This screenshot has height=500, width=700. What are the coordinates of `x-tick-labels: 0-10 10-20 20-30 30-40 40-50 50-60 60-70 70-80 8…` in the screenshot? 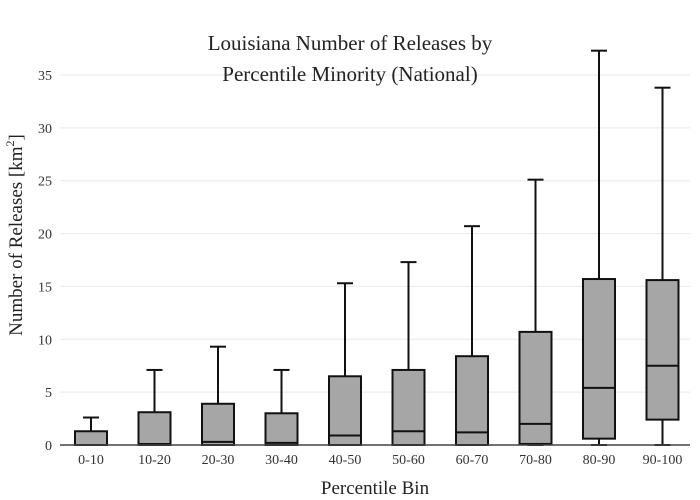 It's located at (380, 460).